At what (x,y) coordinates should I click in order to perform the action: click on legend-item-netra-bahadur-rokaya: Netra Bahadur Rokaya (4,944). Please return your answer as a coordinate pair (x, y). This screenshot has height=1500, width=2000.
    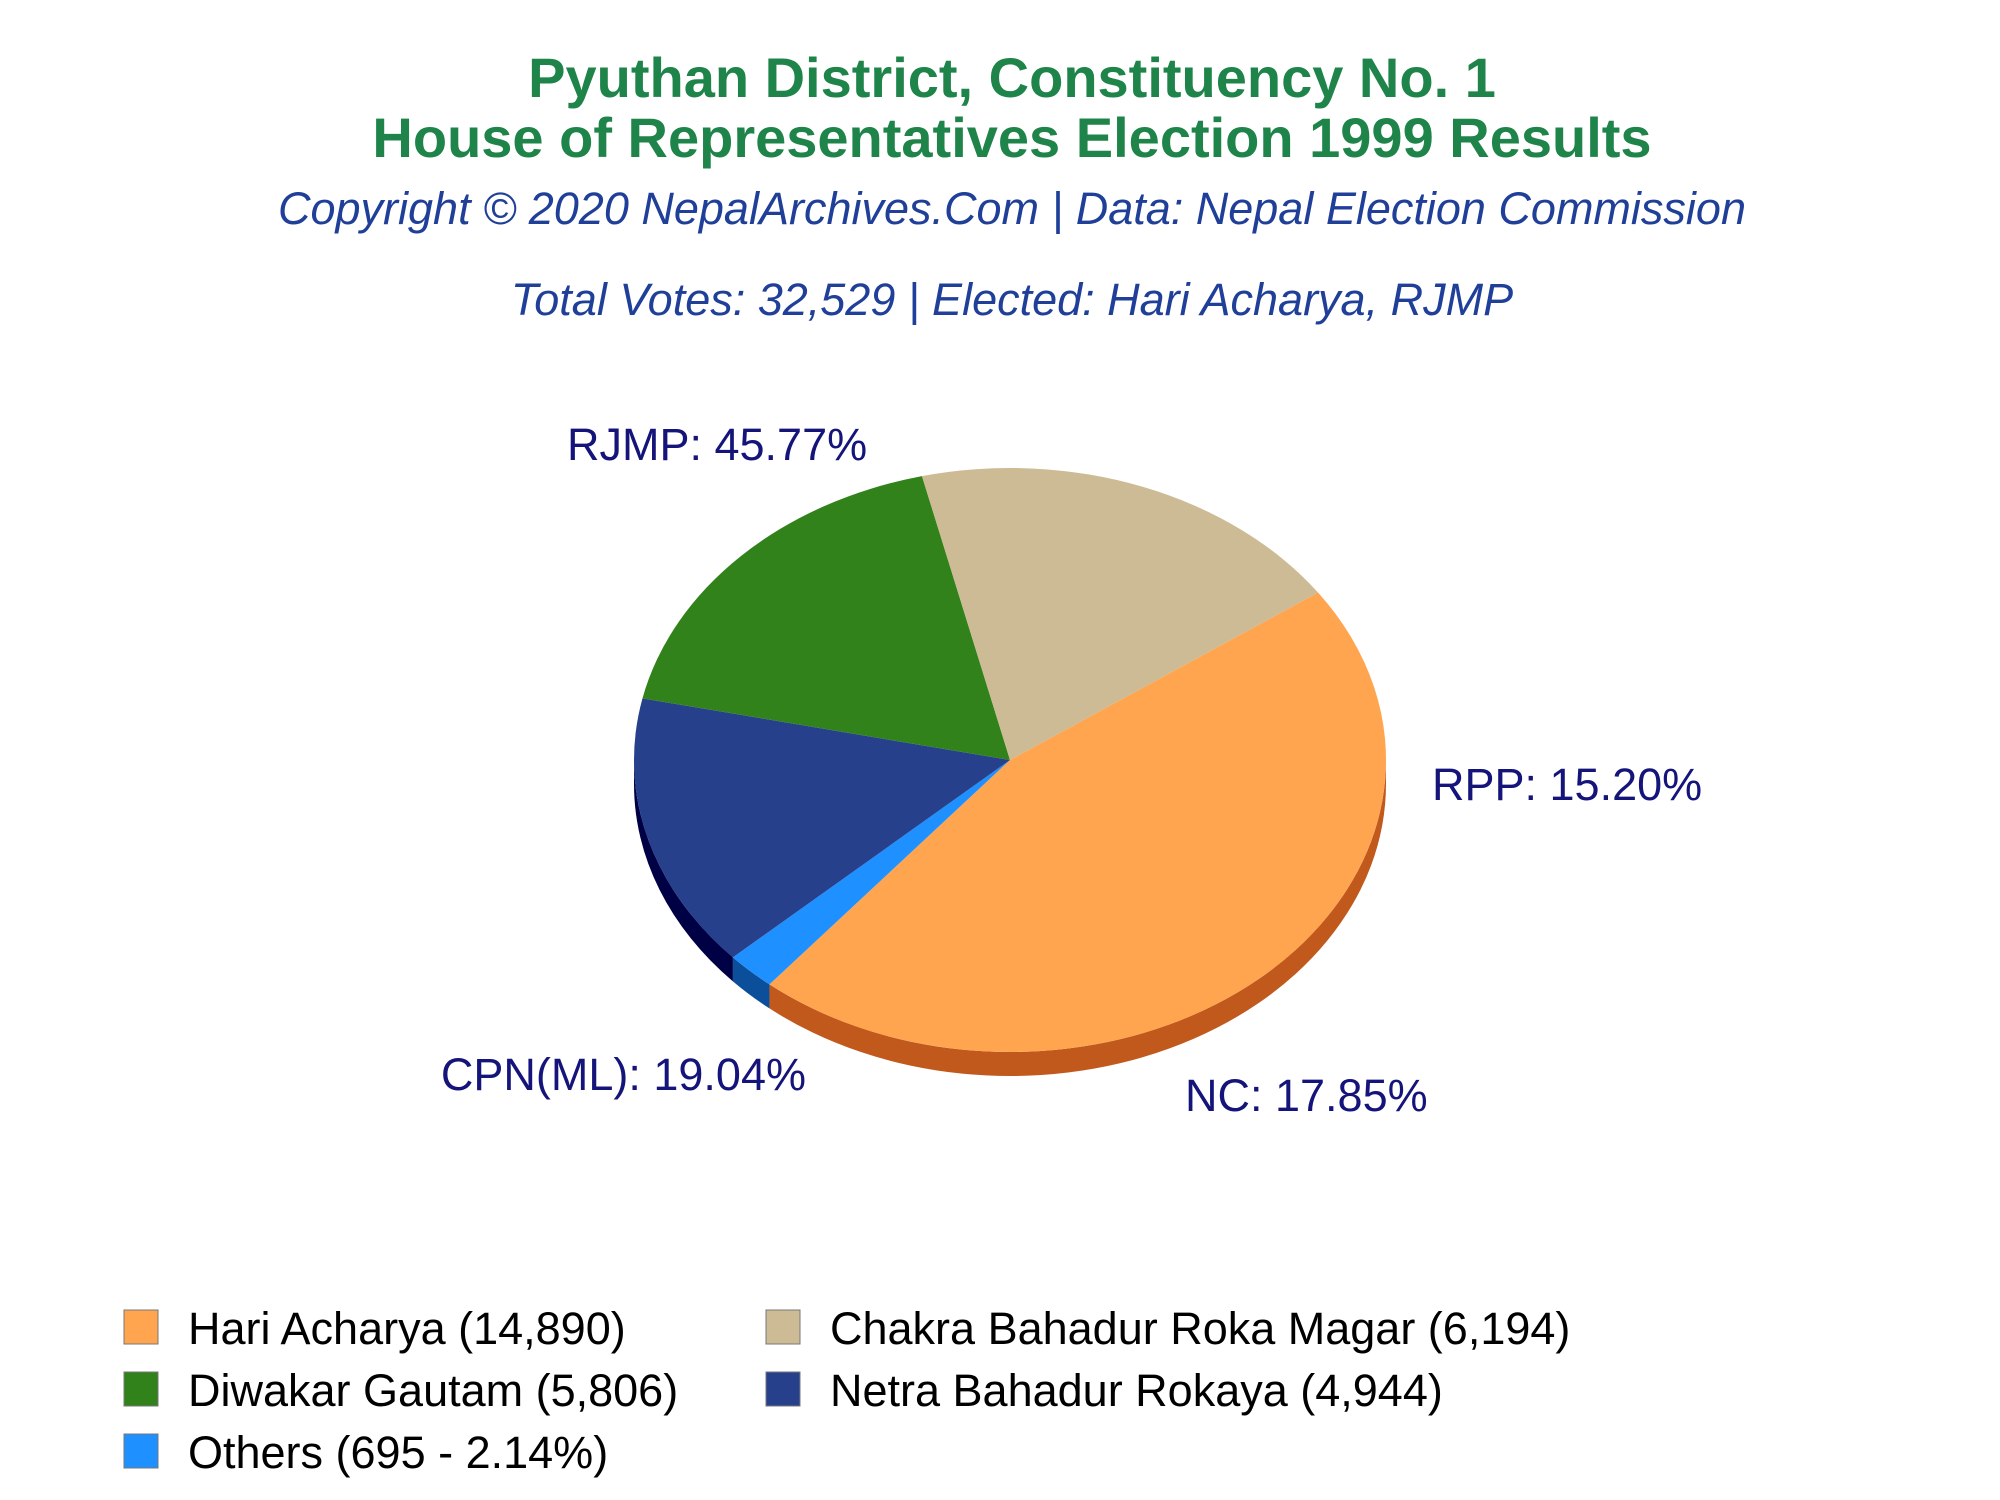
    Looking at the image, I should click on (1104, 1390).